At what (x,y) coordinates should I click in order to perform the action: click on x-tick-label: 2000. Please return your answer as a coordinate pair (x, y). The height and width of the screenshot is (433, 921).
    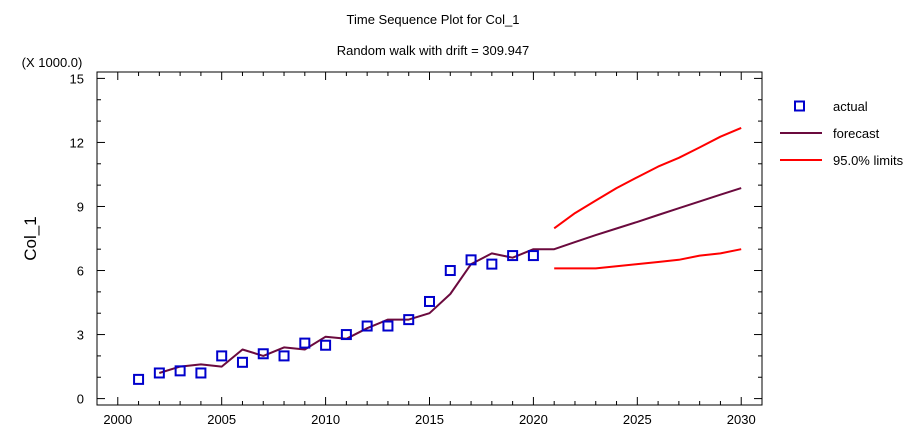
    Looking at the image, I should click on (117, 419).